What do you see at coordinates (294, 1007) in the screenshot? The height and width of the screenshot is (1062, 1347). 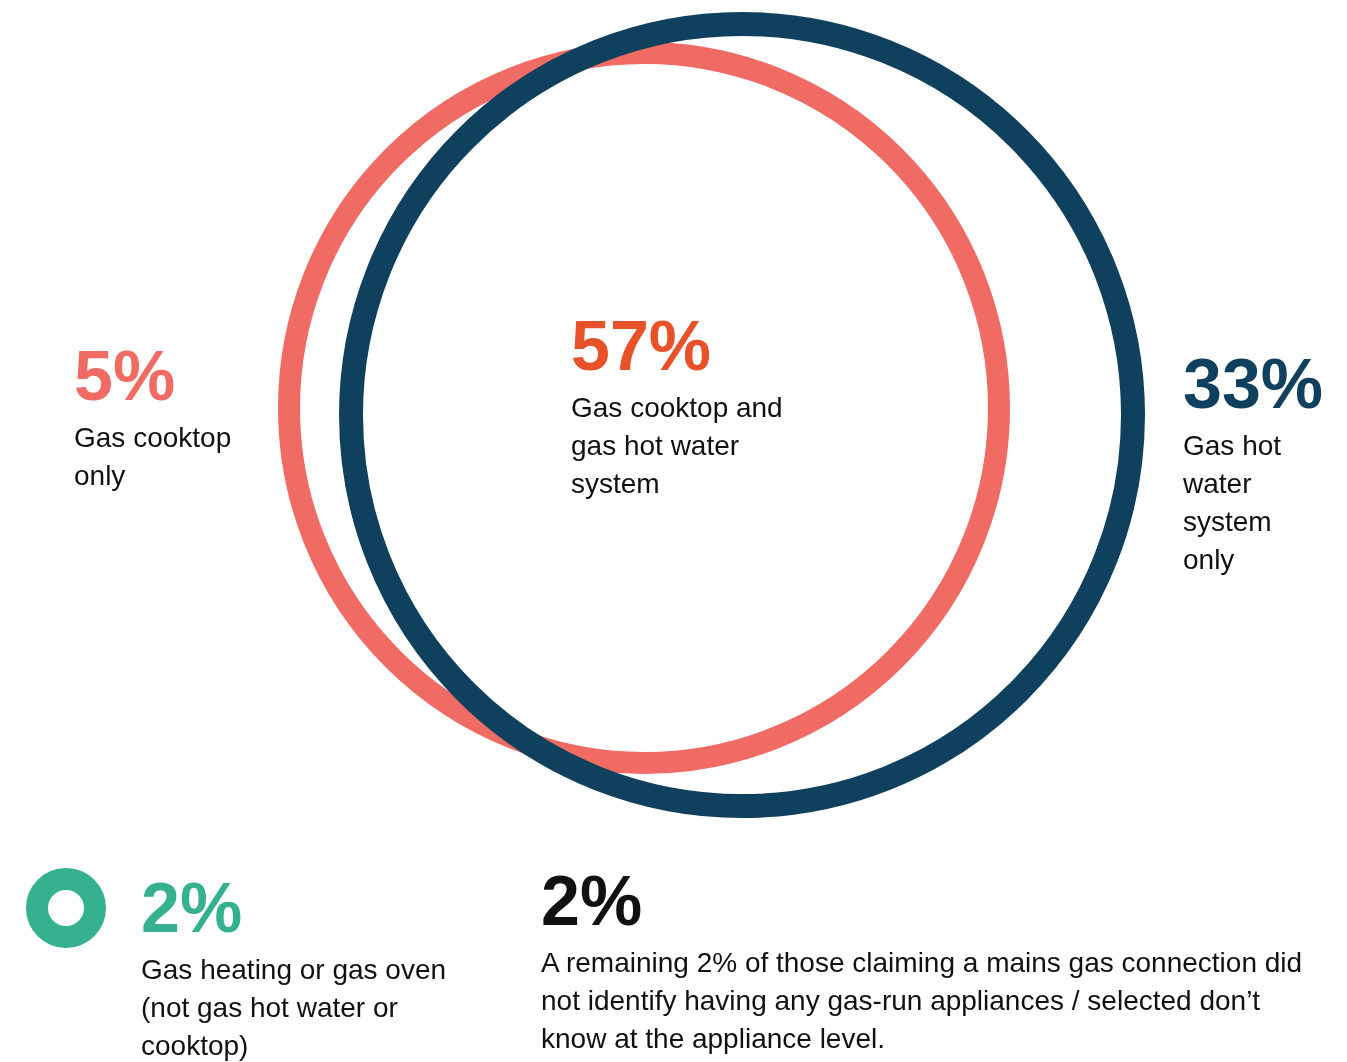 I see `category-label: Gas heating or gas oven (not gas hot water or cooktop)` at bounding box center [294, 1007].